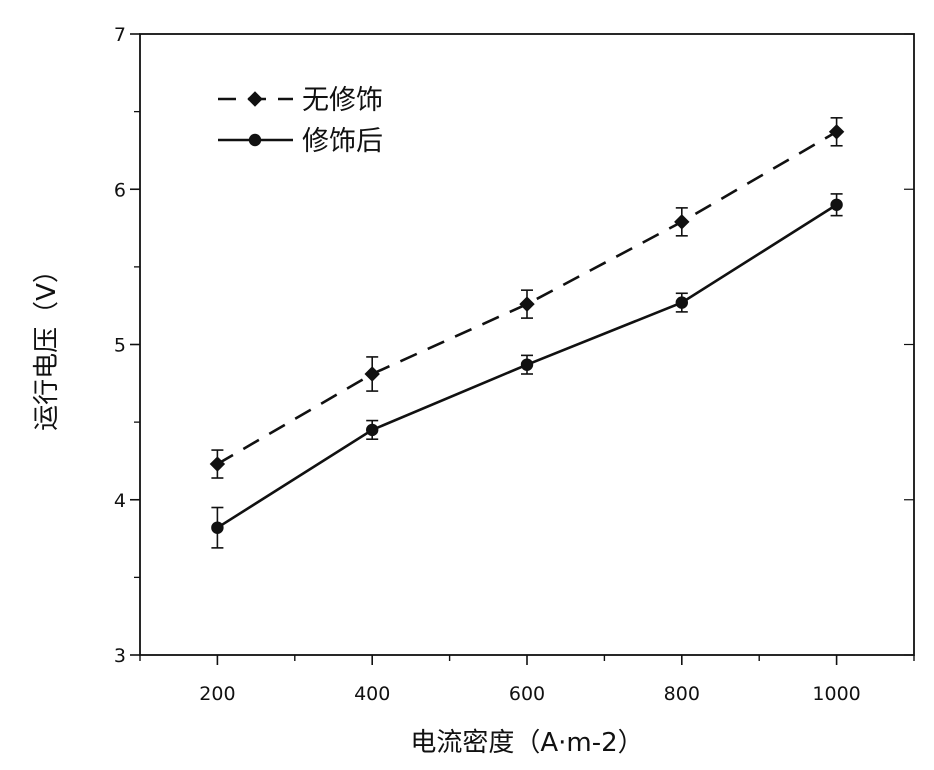 Image resolution: width=934 pixels, height=770 pixels. I want to click on y-tick-label: 3, so click(120, 656).